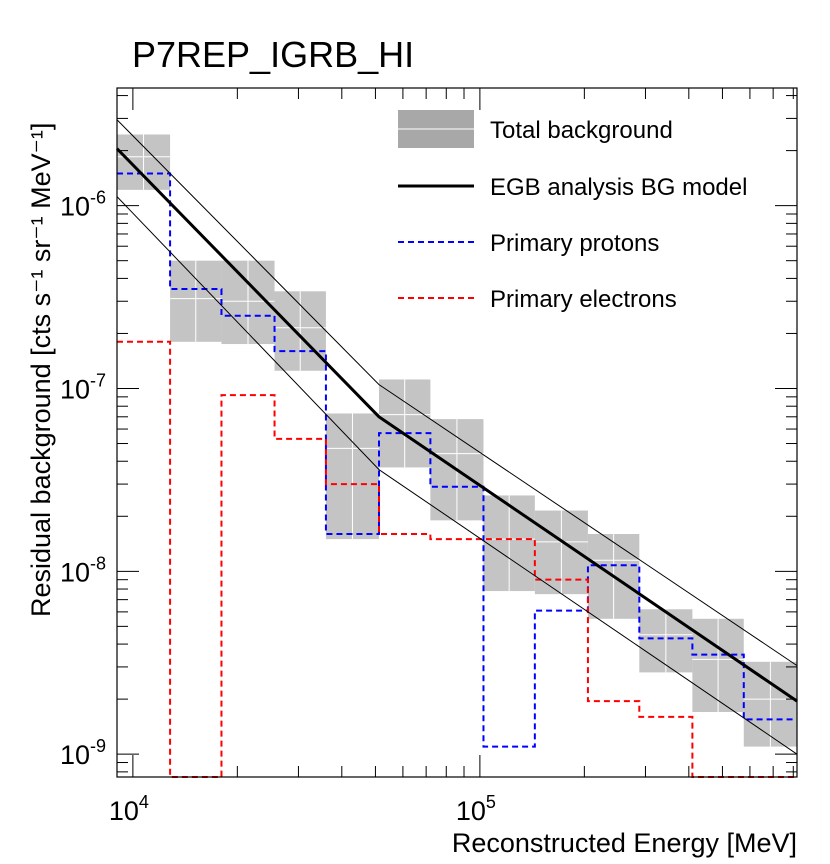 This screenshot has height=864, width=830. I want to click on y-tick-label: 10⁻⁹, so click(83, 753).